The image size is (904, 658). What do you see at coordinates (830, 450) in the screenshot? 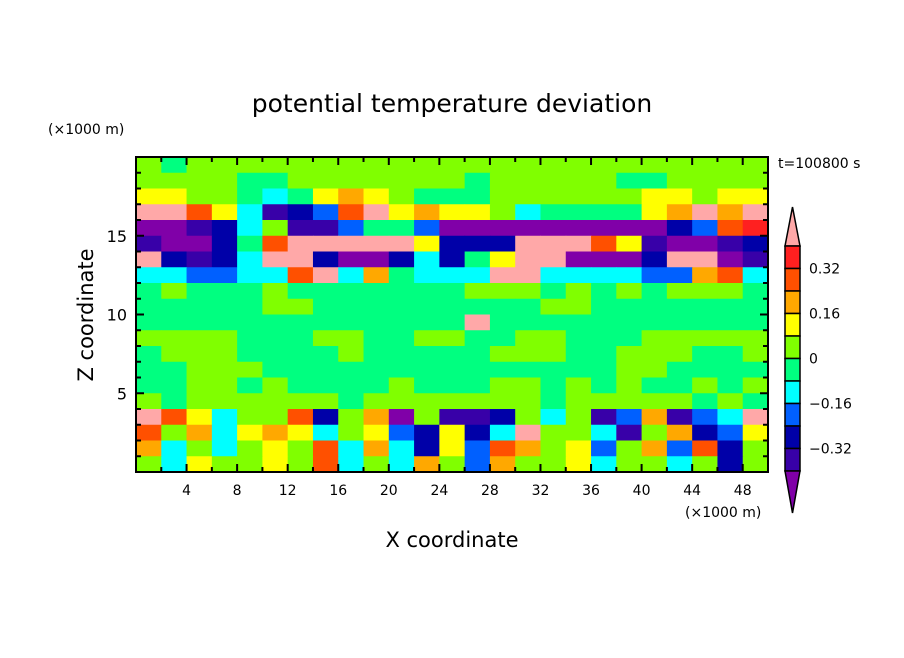
I see `colorbar-tick-label: −0.32` at bounding box center [830, 450].